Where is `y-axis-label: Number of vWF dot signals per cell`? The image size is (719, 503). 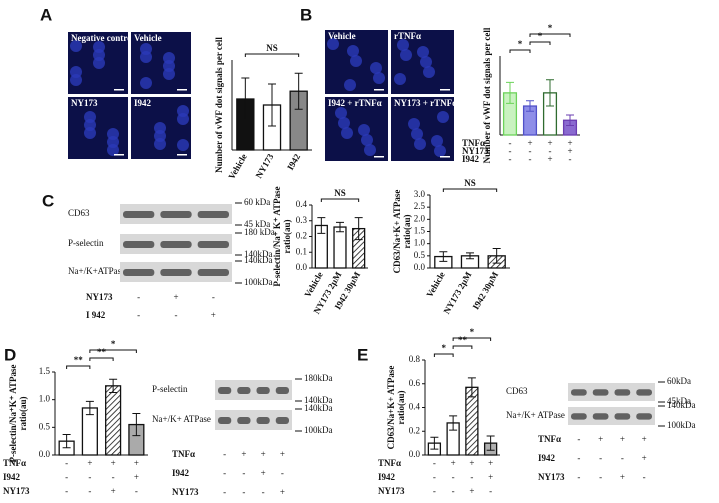
y-axis-label: Number of vWF dot signals per cell is located at coordinates (487, 95).